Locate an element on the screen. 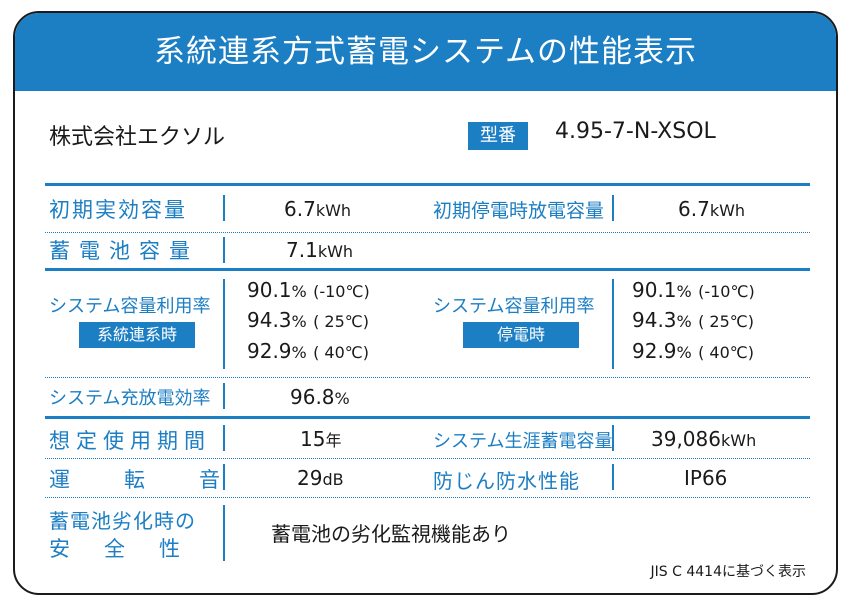 Image resolution: width=851 pixels, height=612 pixels. label-utilization-outage: システム容量利用率 is located at coordinates (514, 306).